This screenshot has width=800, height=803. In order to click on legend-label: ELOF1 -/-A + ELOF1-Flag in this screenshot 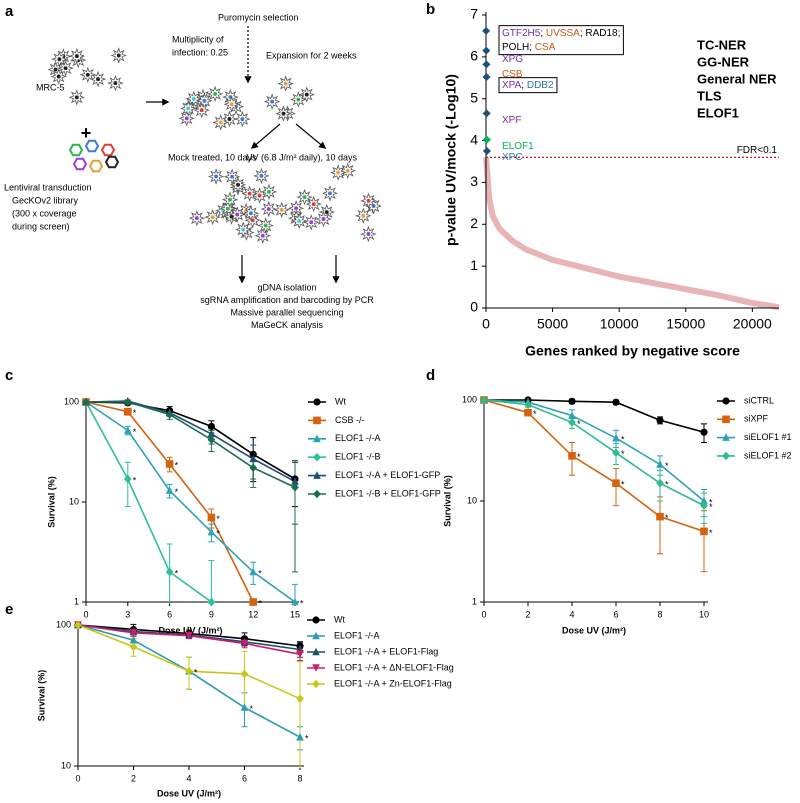, I will do `click(386, 651)`.